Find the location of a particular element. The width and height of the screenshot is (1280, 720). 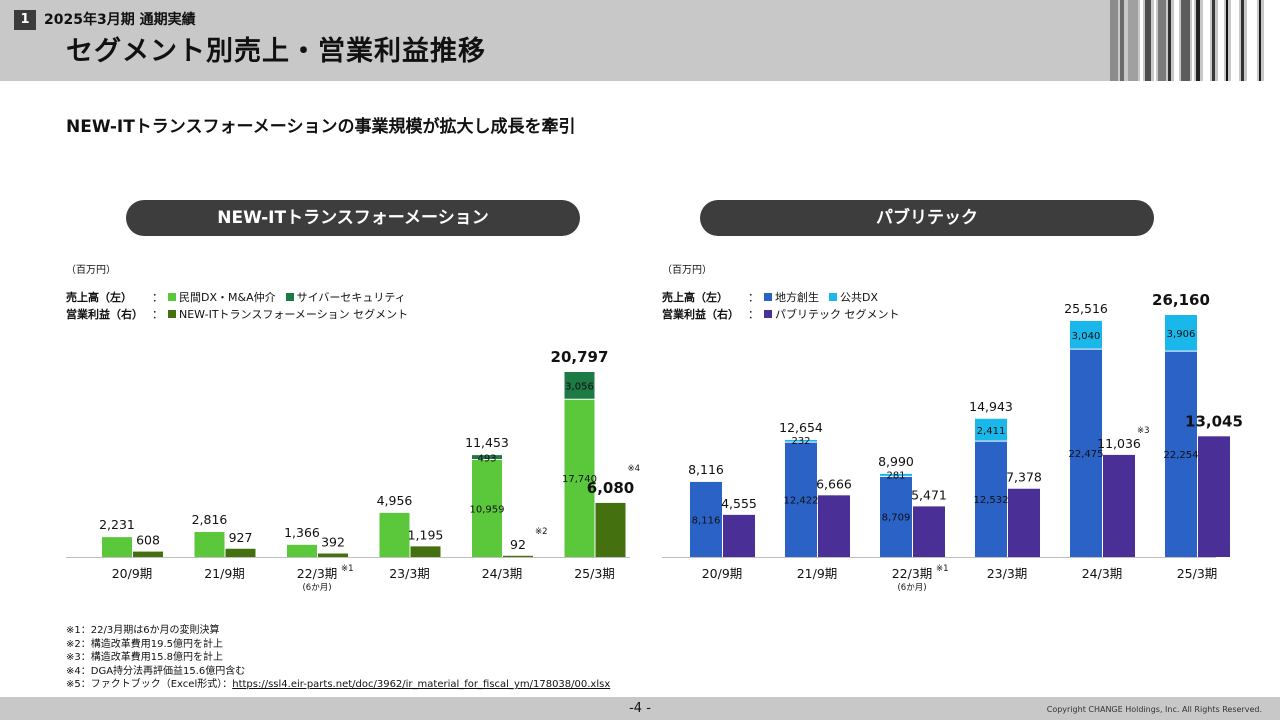

pub-label-公共DX: 281 is located at coordinates (895, 475).